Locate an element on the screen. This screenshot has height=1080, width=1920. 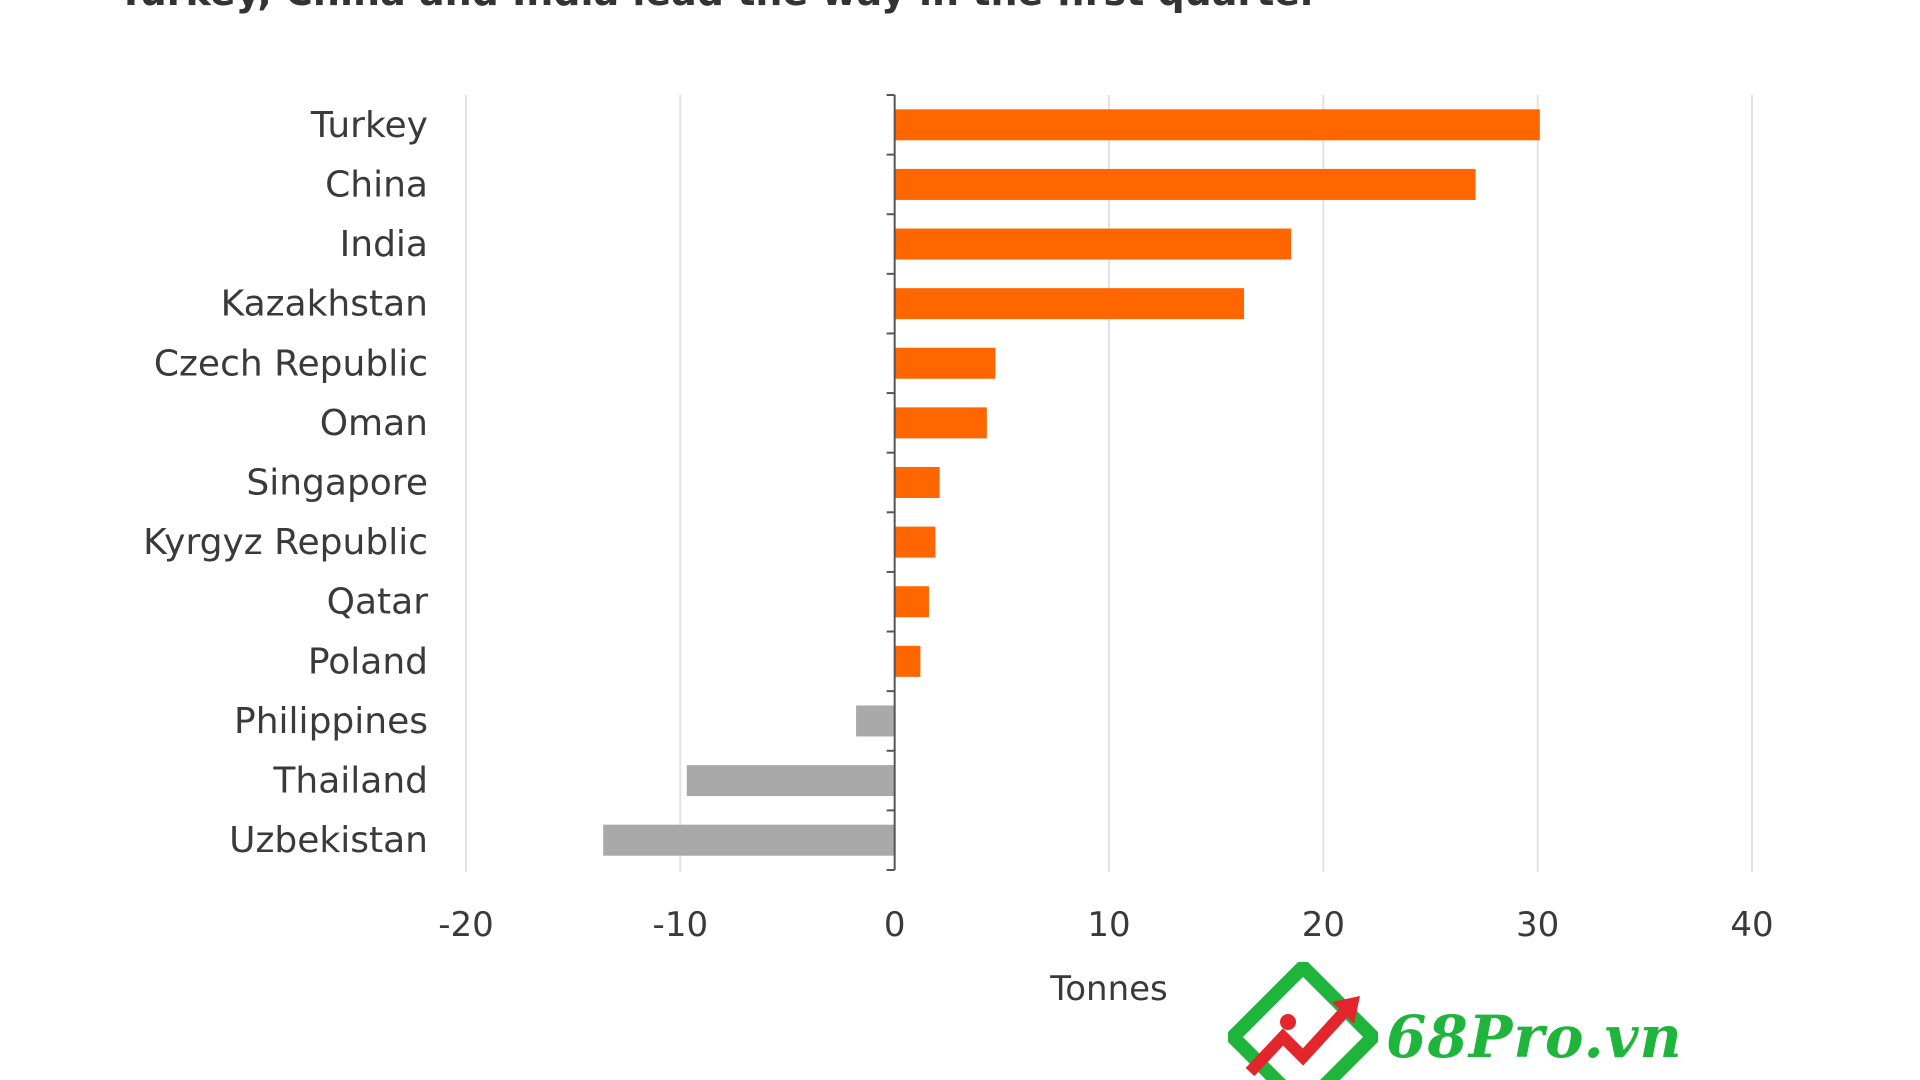
x-tick-label: 10 is located at coordinates (1108, 925).